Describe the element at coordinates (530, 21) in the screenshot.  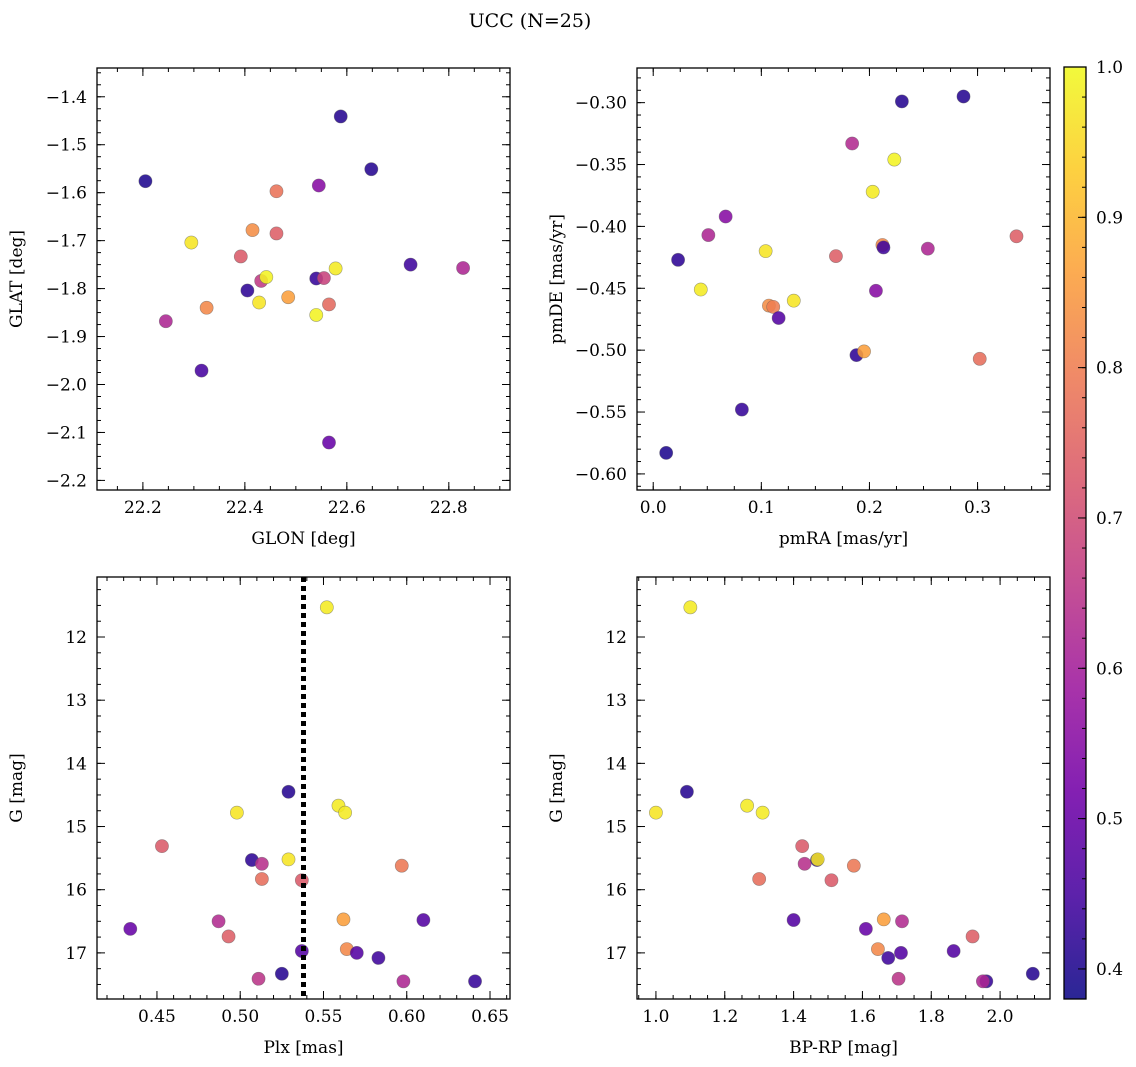
I see `figure-title: UCC (N=25)` at that location.